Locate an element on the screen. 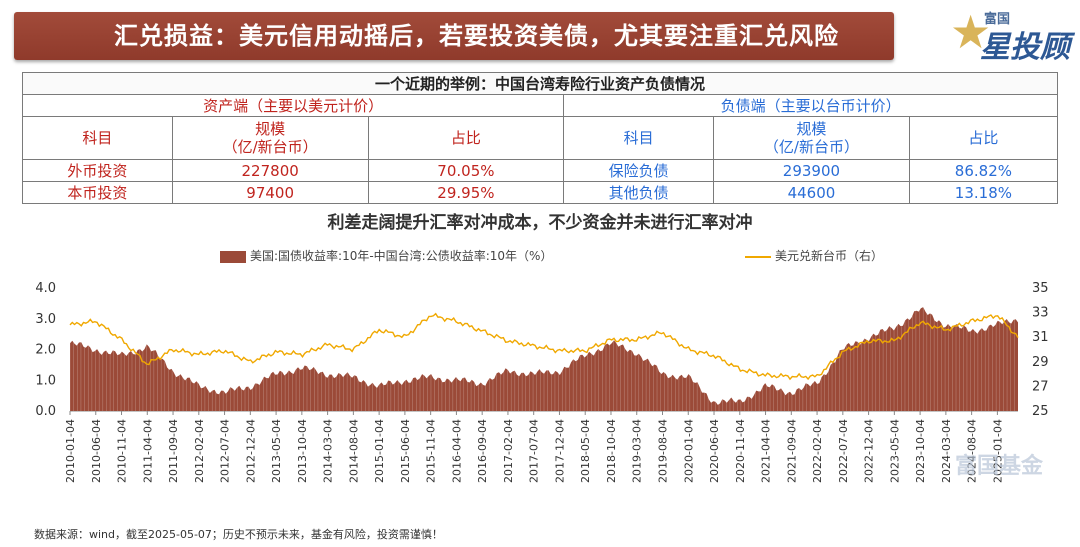 The width and height of the screenshot is (1080, 547). liability-side-header: 负债端（主要以台币计价） is located at coordinates (810, 105).